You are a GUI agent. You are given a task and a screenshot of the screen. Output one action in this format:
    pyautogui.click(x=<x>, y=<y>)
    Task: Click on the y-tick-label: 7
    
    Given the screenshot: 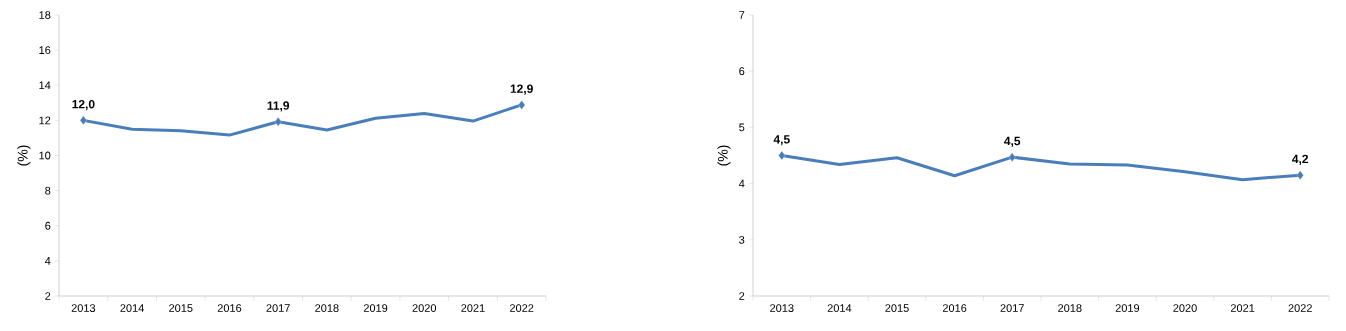 What is the action you would take?
    pyautogui.click(x=742, y=15)
    